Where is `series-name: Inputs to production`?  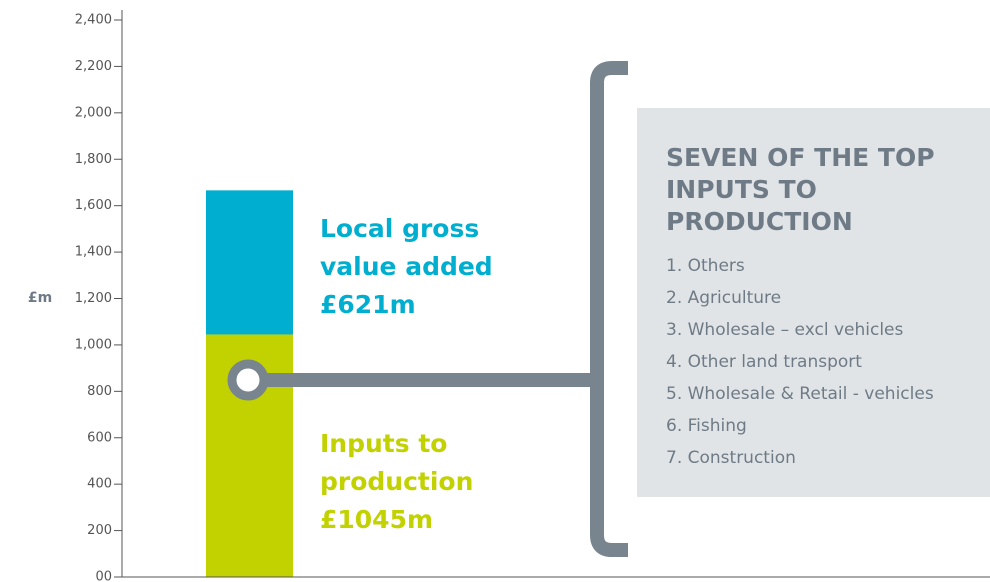 series-name: Inputs to production is located at coordinates (397, 462).